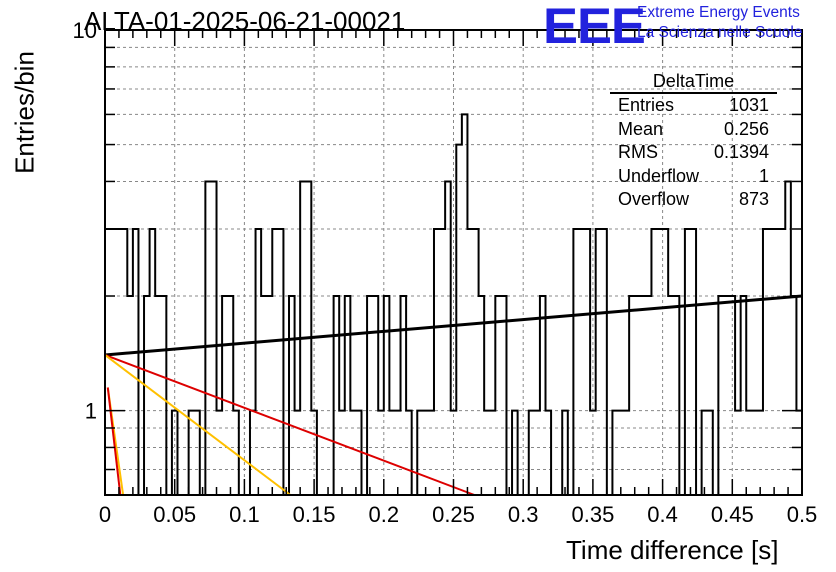 This screenshot has height=572, width=836. Describe the element at coordinates (641, 128) in the screenshot. I see `stats-label: Mean` at that location.